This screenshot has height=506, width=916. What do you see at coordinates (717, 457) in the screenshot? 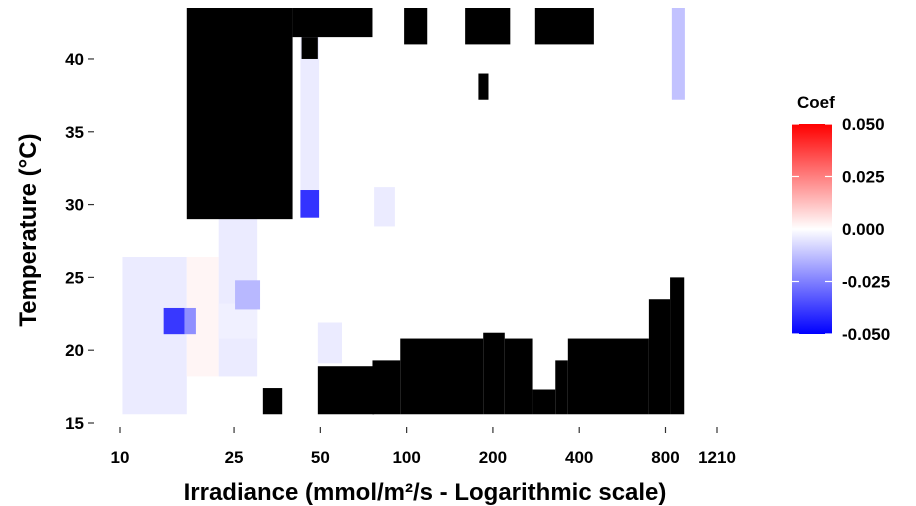
I see `x-tick-label: 1210` at bounding box center [717, 457].